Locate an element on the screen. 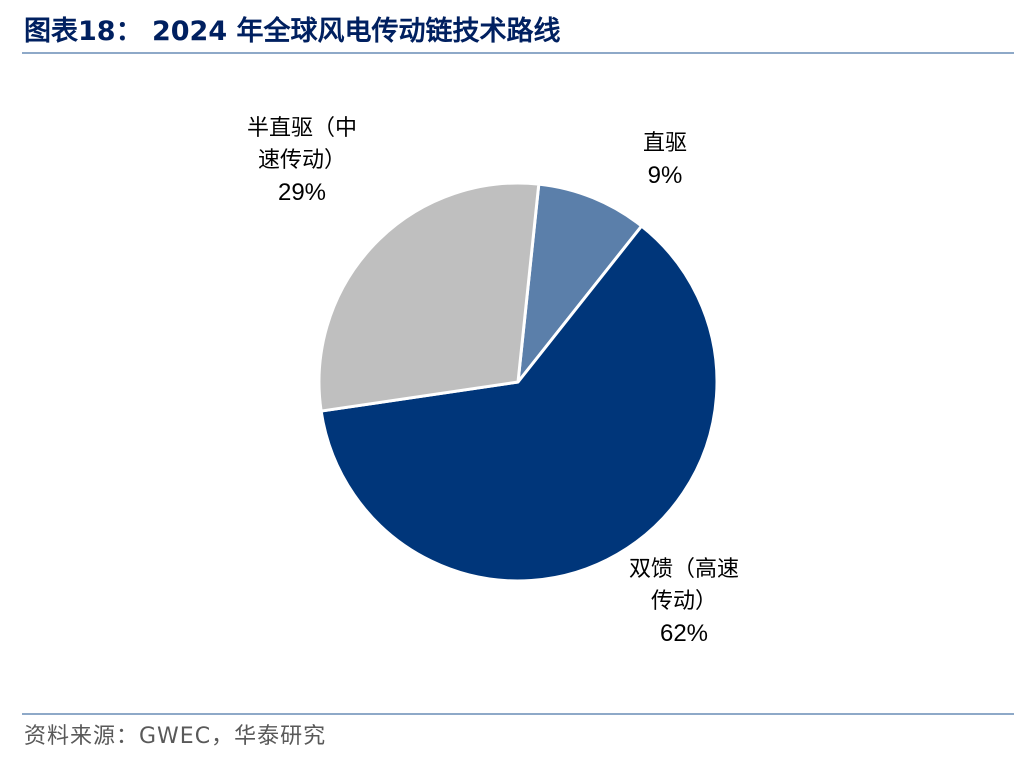  slice-label-dfig-name-line1: 双馈（高速 is located at coordinates (683, 569).